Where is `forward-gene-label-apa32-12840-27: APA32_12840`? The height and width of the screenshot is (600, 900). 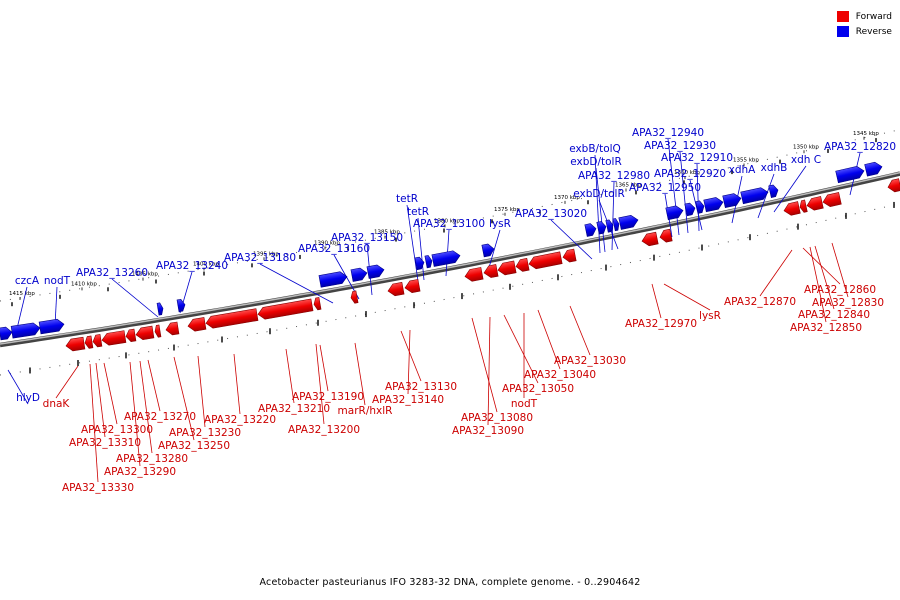 forward-gene-label-apa32-12840-27: APA32_12840 is located at coordinates (834, 315).